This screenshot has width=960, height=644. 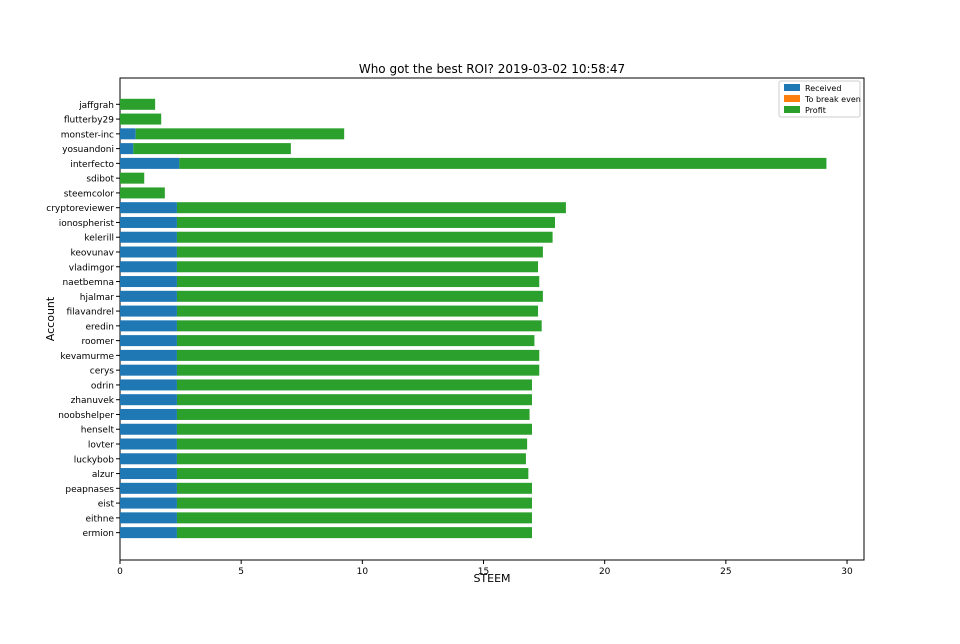 I want to click on legend-swatch-received, so click(x=792, y=87).